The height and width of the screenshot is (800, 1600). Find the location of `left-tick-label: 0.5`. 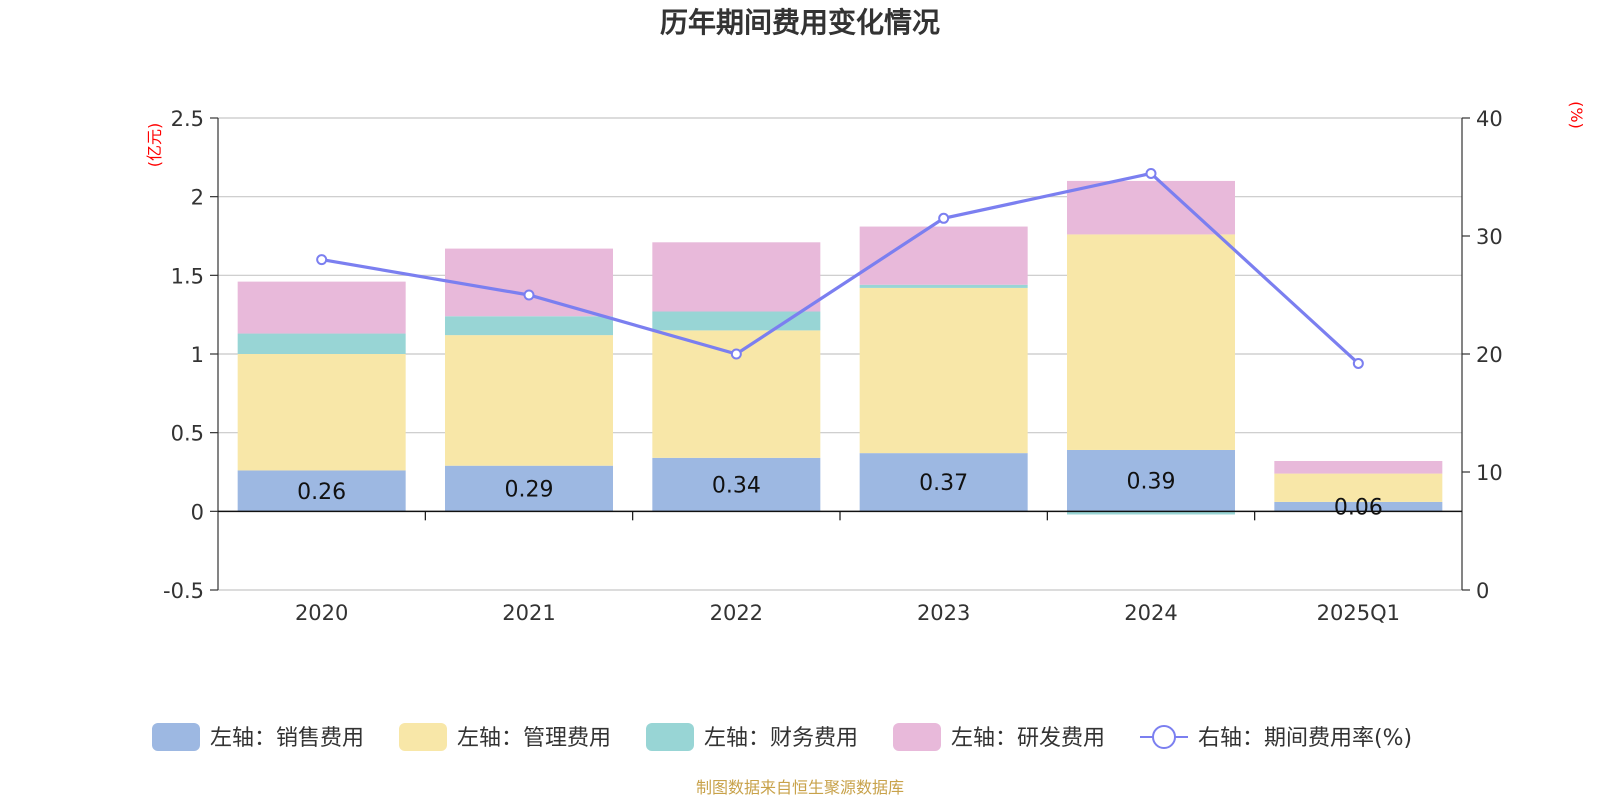

left-tick-label: 0.5 is located at coordinates (187, 434).